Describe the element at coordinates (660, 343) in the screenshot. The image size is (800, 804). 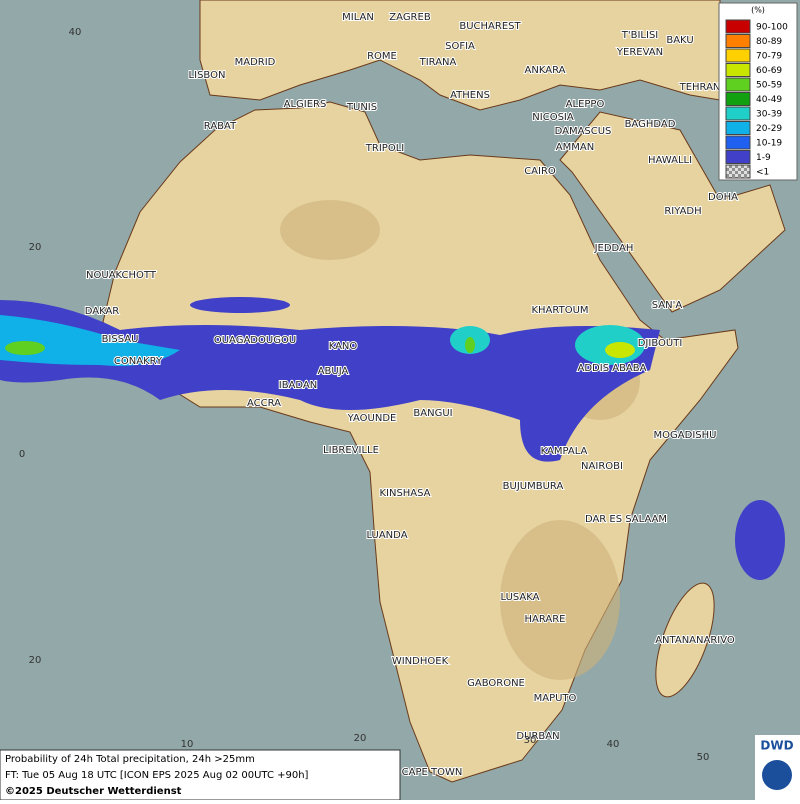
I see `city-label: DJIBOUTI` at that location.